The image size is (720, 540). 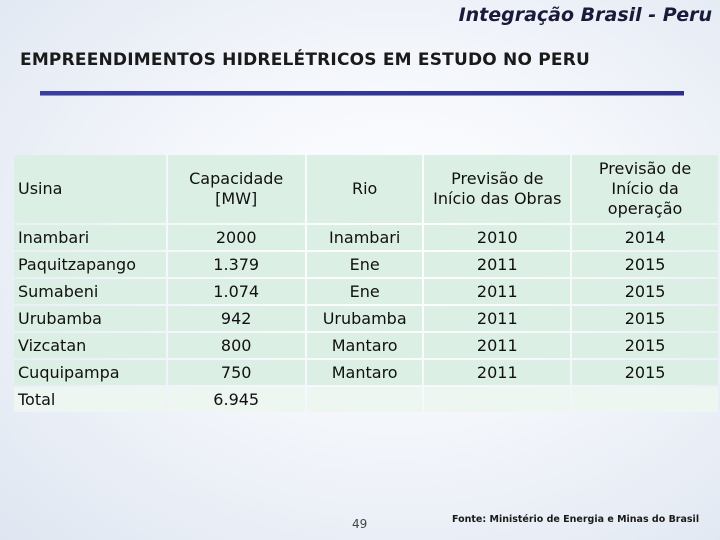 I want to click on cell-capacidade: 1.379, so click(x=236, y=264).